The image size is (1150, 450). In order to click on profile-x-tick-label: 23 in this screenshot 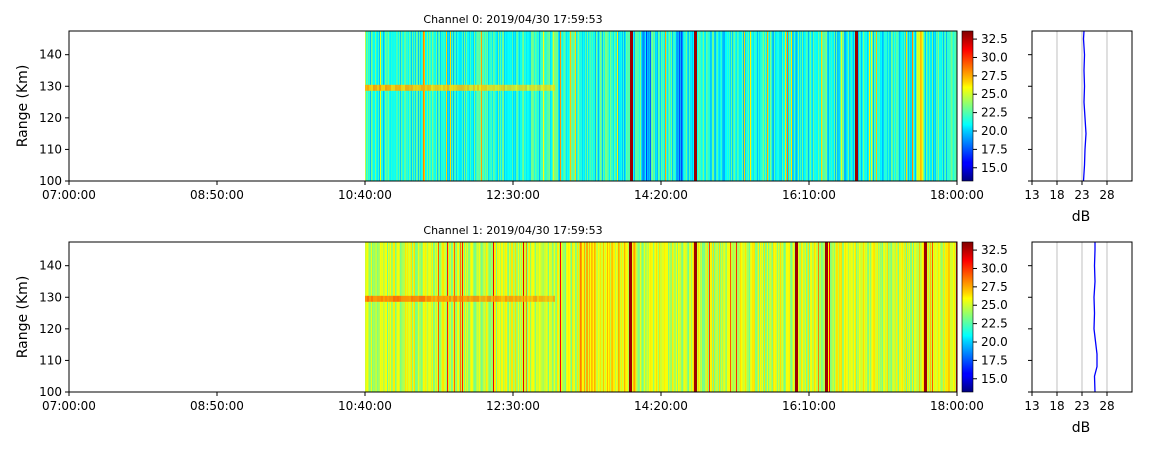, I will do `click(1081, 195)`.